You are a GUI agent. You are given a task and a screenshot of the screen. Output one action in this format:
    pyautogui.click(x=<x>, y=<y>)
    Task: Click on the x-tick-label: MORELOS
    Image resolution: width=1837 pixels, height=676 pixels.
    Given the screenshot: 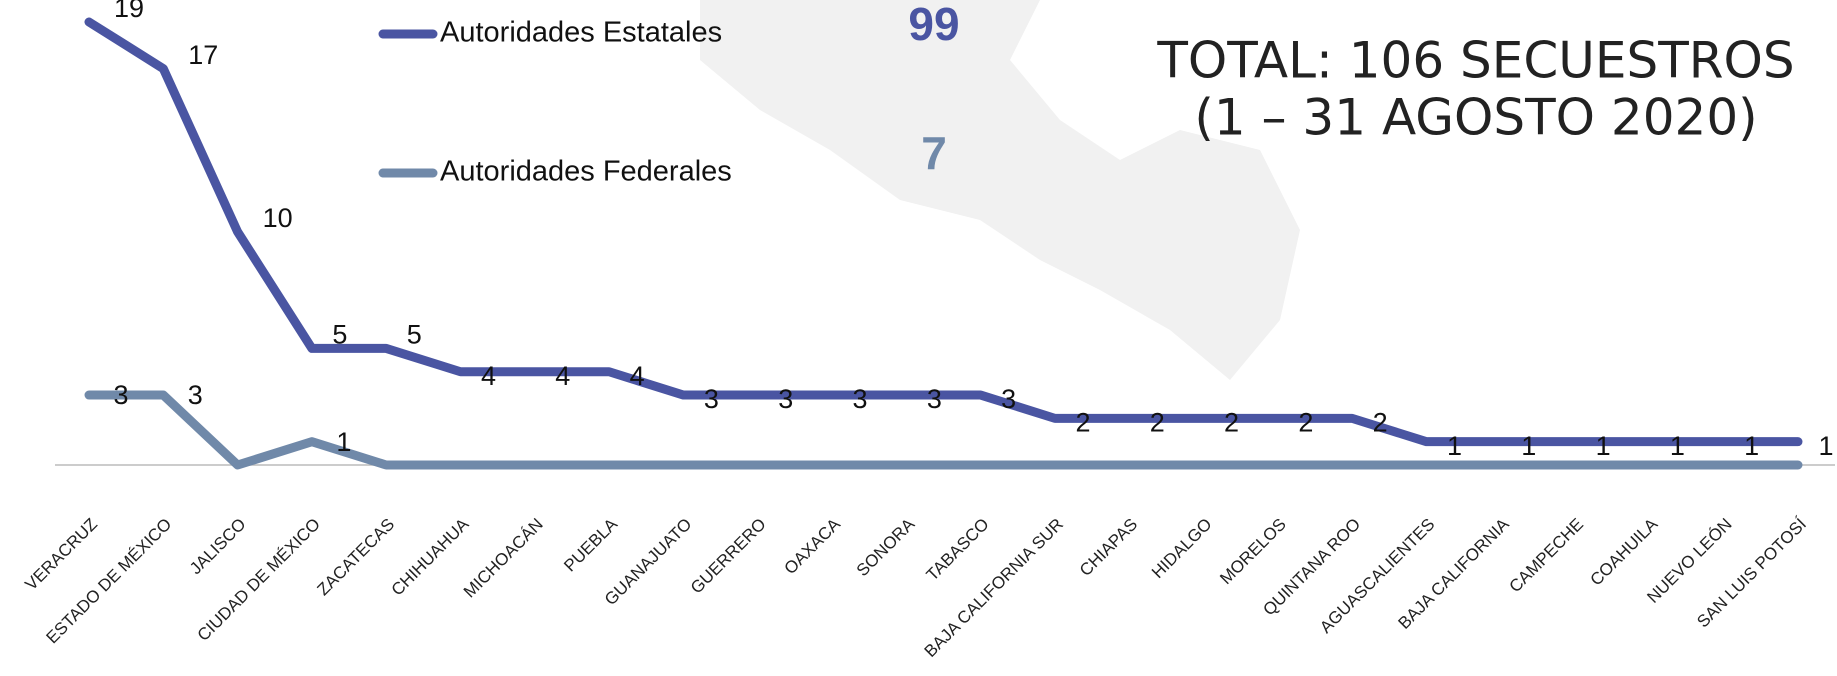 What is the action you would take?
    pyautogui.click(x=1253, y=552)
    